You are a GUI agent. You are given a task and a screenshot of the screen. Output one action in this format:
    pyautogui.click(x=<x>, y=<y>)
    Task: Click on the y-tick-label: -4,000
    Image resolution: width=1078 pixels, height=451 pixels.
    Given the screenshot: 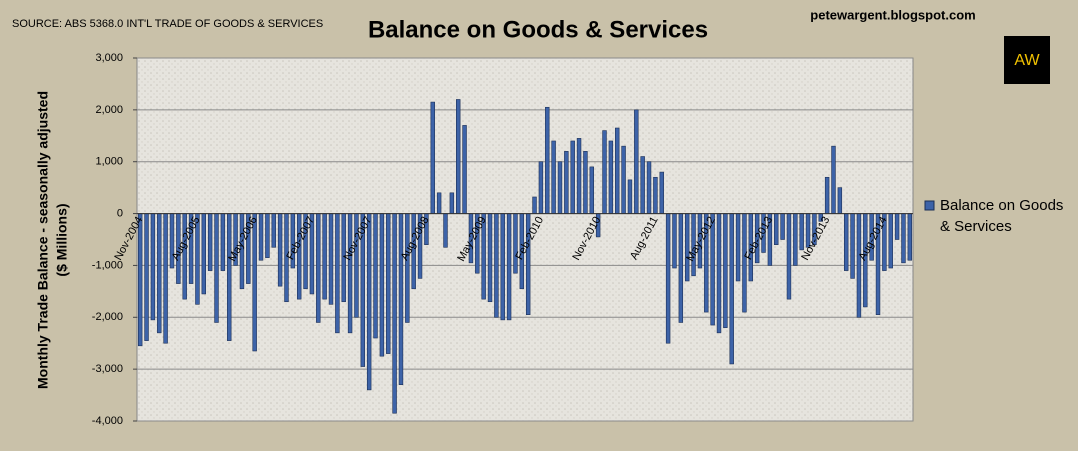 What is the action you would take?
    pyautogui.click(x=107, y=421)
    